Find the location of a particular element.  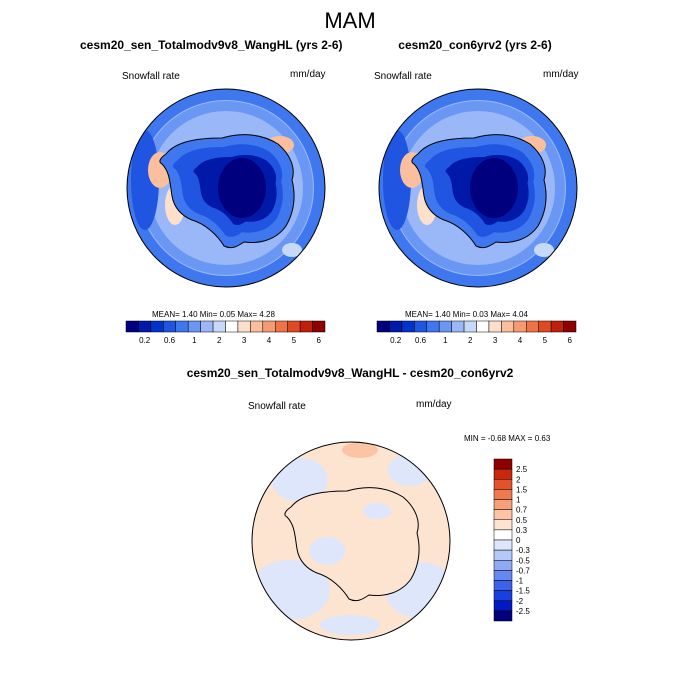

colorbar-1-tick-label: 1 is located at coordinates (194, 340).